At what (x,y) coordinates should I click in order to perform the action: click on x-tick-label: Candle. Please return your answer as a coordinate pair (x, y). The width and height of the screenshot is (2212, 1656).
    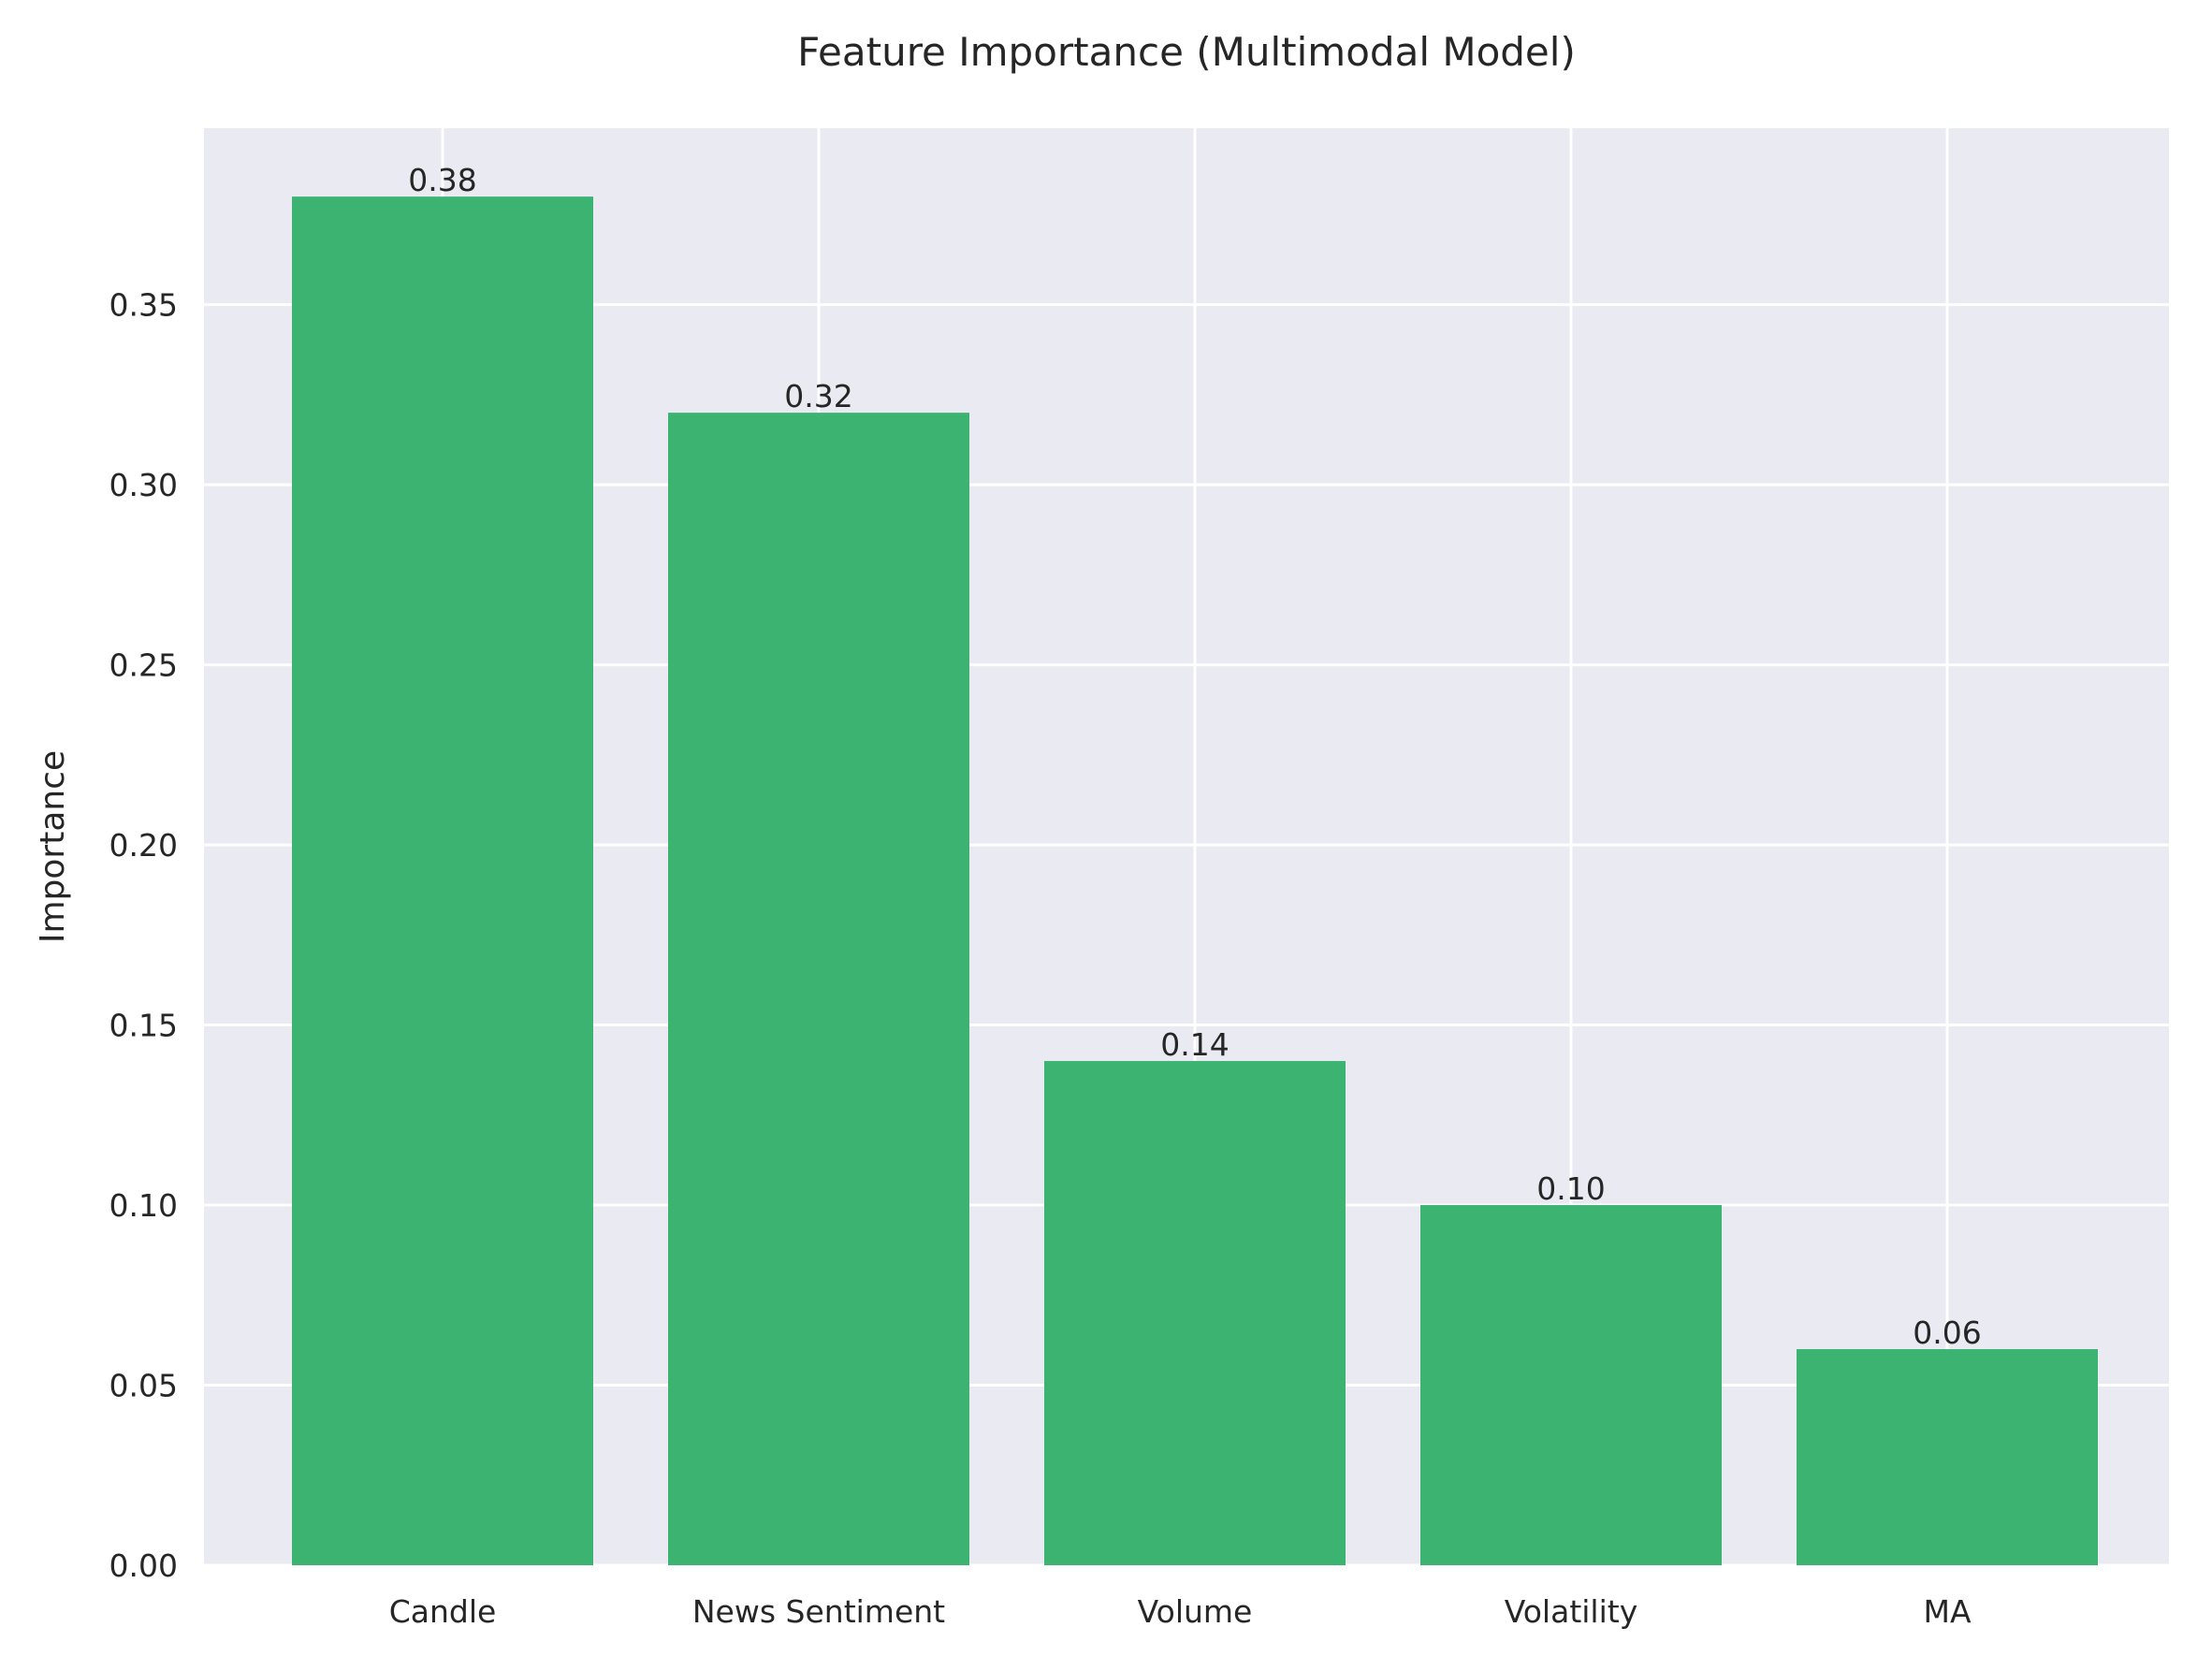
    Looking at the image, I should click on (443, 1612).